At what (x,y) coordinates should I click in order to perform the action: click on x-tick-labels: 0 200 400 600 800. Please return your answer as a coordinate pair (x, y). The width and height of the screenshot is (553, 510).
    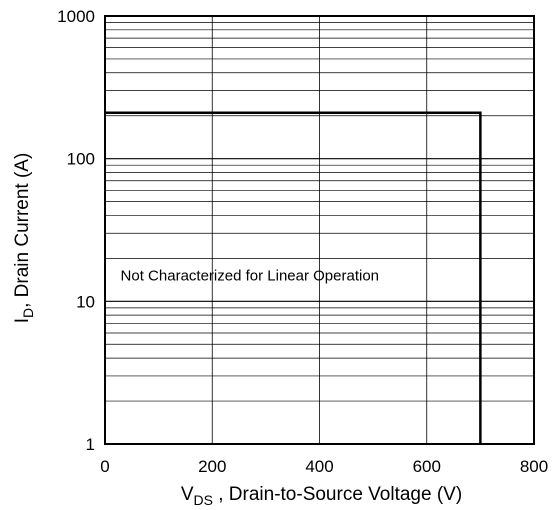
    Looking at the image, I should click on (324, 466).